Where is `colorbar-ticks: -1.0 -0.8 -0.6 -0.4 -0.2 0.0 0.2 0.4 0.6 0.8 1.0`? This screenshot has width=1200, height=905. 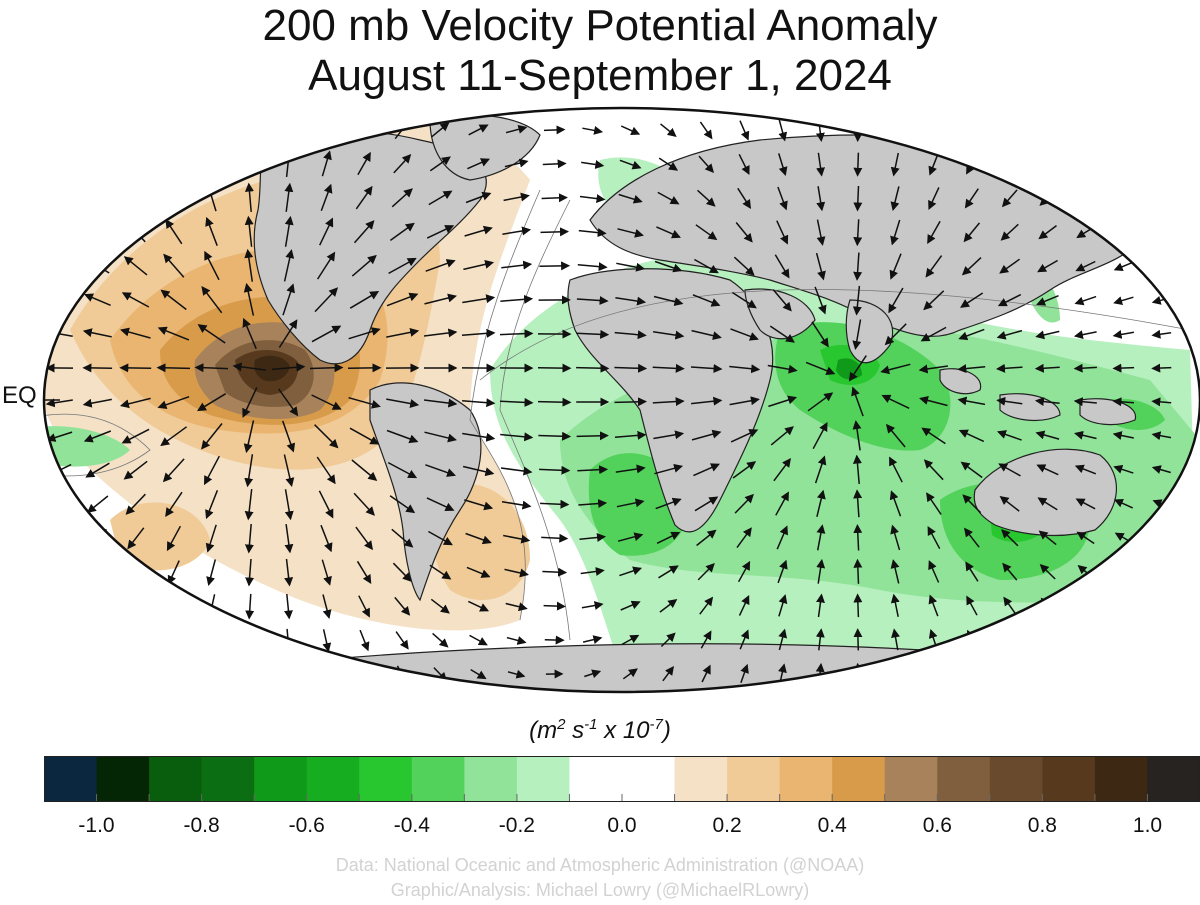
colorbar-ticks: -1.0 -0.8 -0.6 -0.4 -0.2 0.0 0.2 0.4 0.6 0.8 1.0 is located at coordinates (600, 829).